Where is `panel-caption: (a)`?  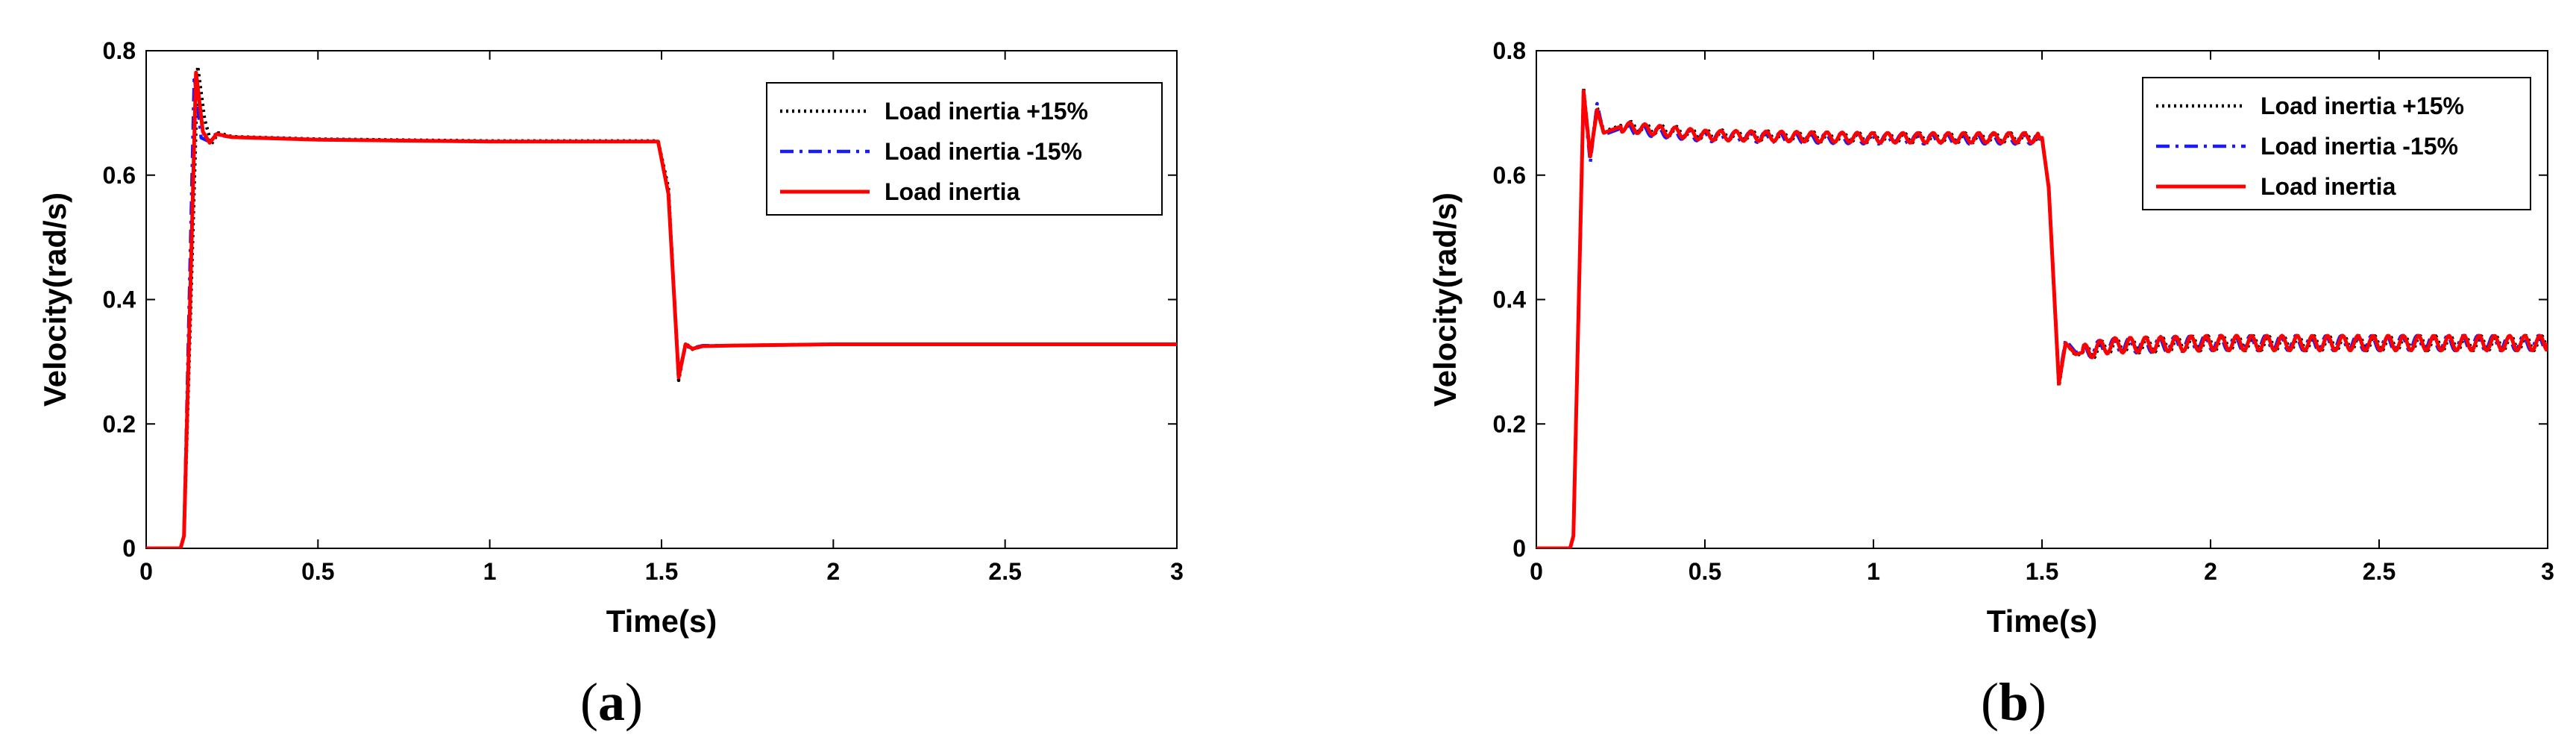
panel-caption: (a) is located at coordinates (611, 702).